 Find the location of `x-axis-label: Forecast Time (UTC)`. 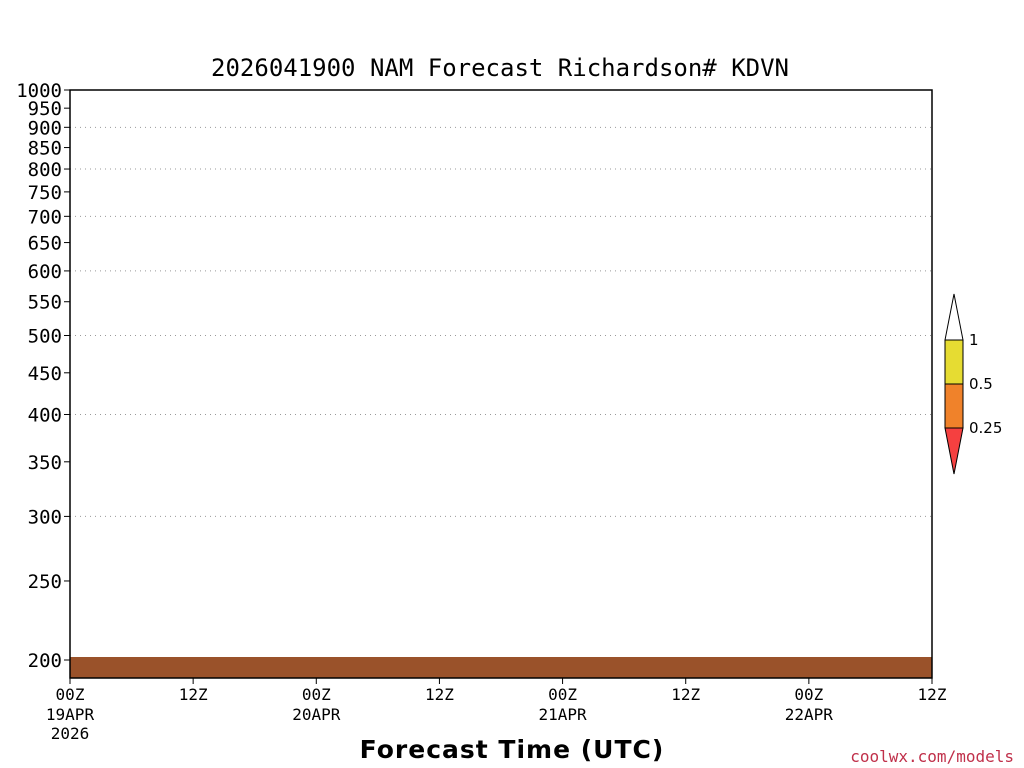

x-axis-label: Forecast Time (UTC) is located at coordinates (512, 749).